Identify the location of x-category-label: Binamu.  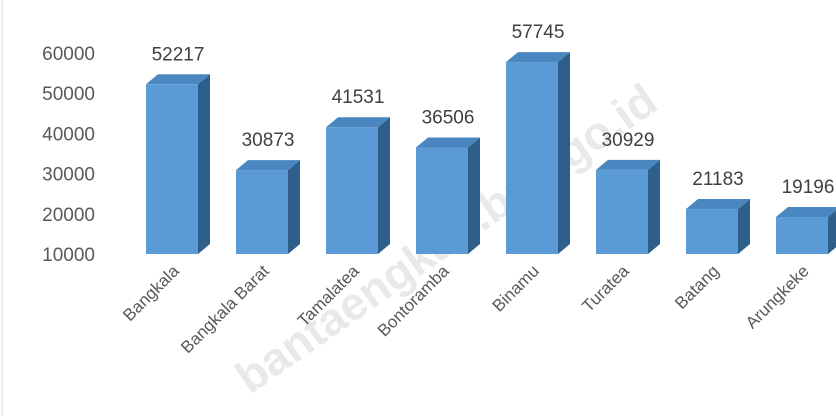
(516, 288).